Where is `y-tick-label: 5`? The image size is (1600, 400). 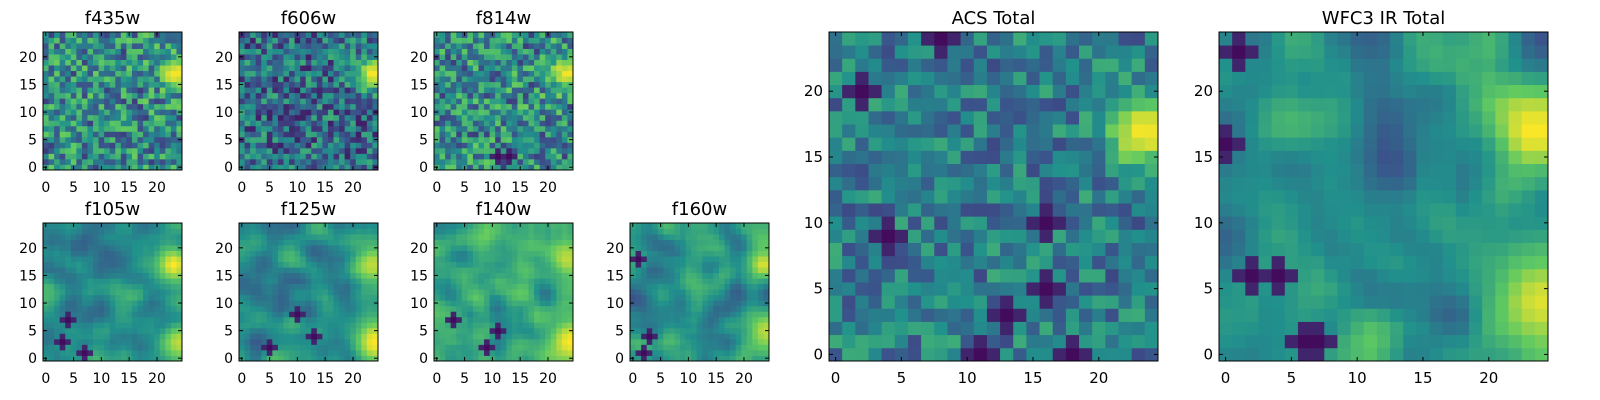
y-tick-label: 5 is located at coordinates (619, 332).